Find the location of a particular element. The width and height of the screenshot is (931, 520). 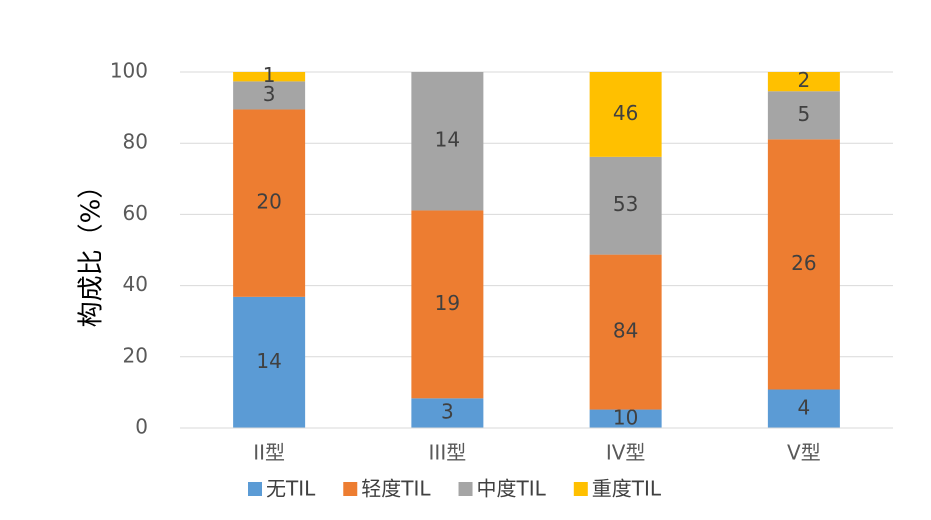

data-label: 53 is located at coordinates (625, 204).